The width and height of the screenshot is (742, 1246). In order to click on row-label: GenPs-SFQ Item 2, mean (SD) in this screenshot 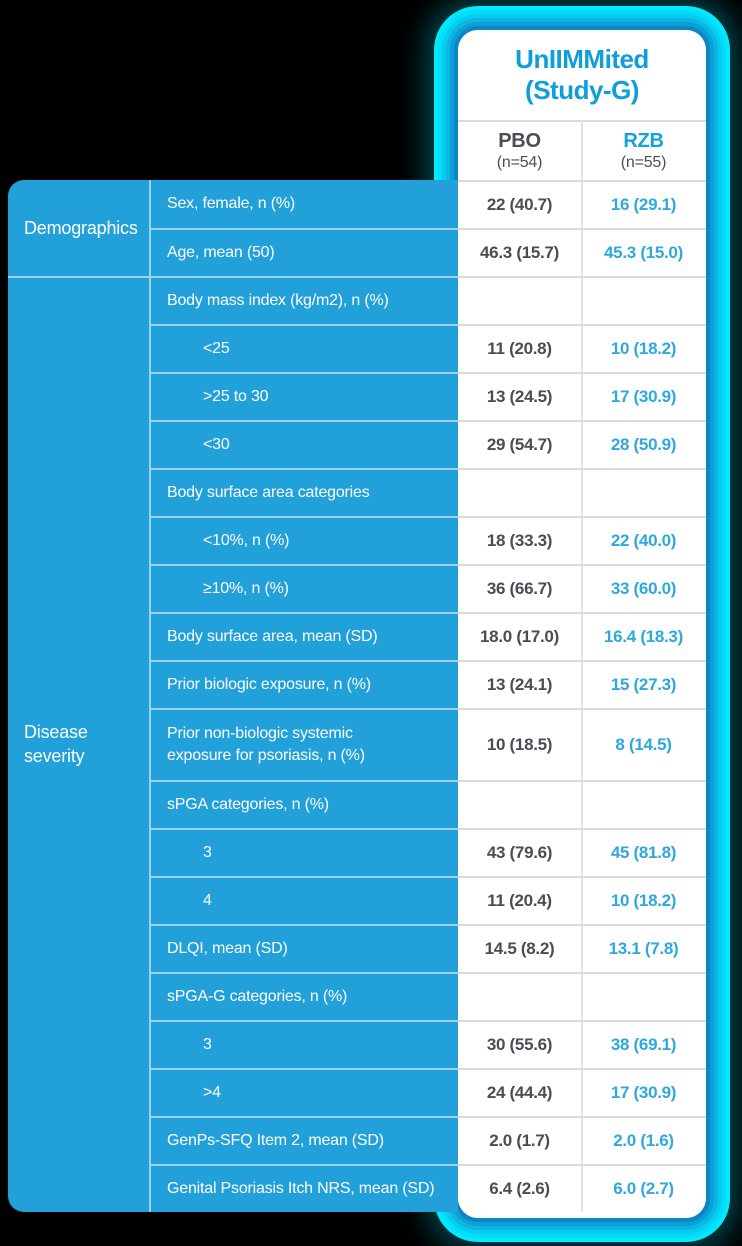, I will do `click(304, 1140)`.